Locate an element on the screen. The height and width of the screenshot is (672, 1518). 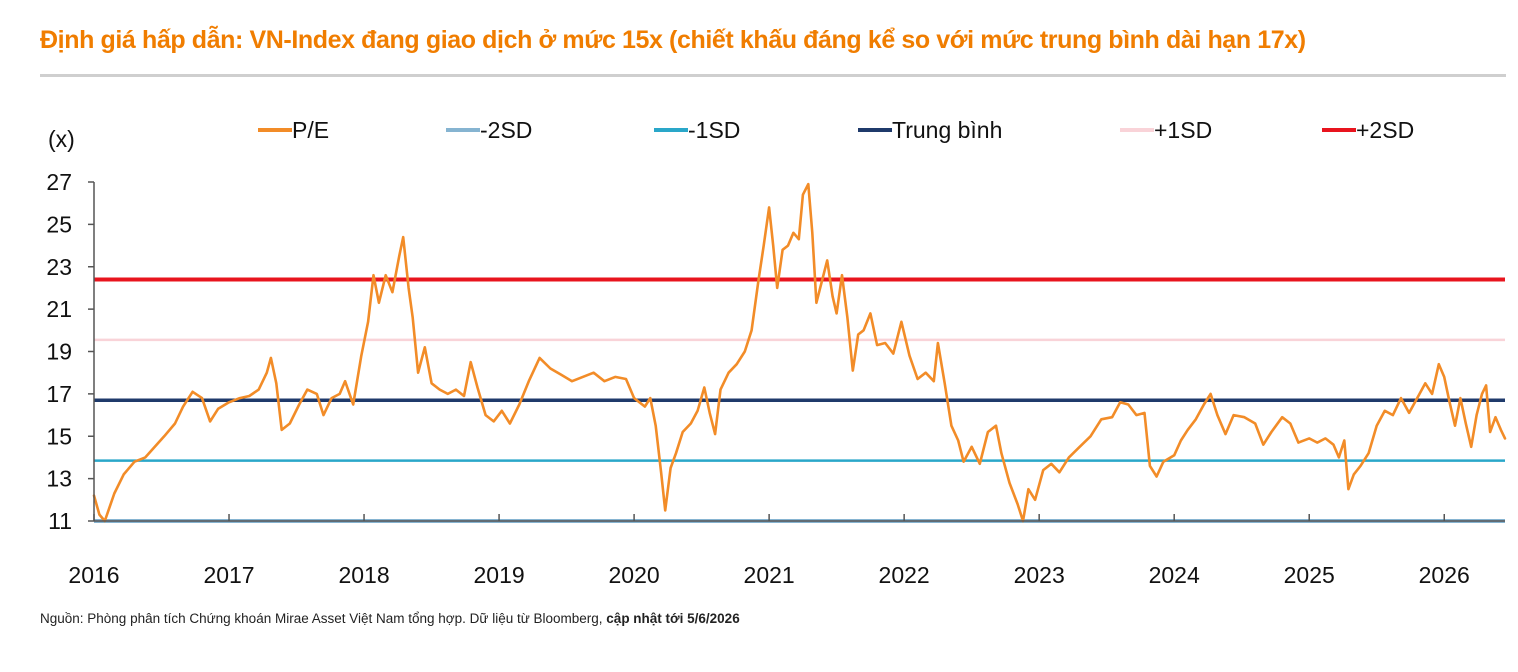
y-tick-label: 25 is located at coordinates (59, 224).